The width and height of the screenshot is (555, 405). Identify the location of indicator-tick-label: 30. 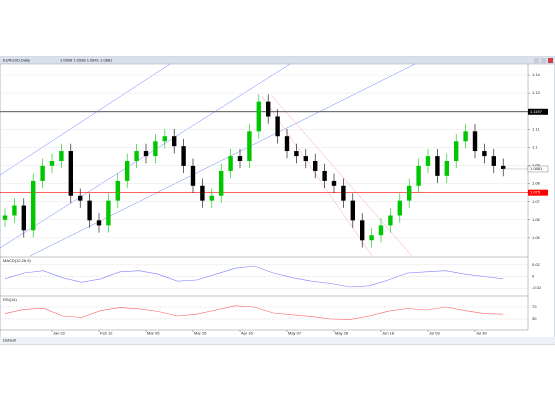
(534, 318).